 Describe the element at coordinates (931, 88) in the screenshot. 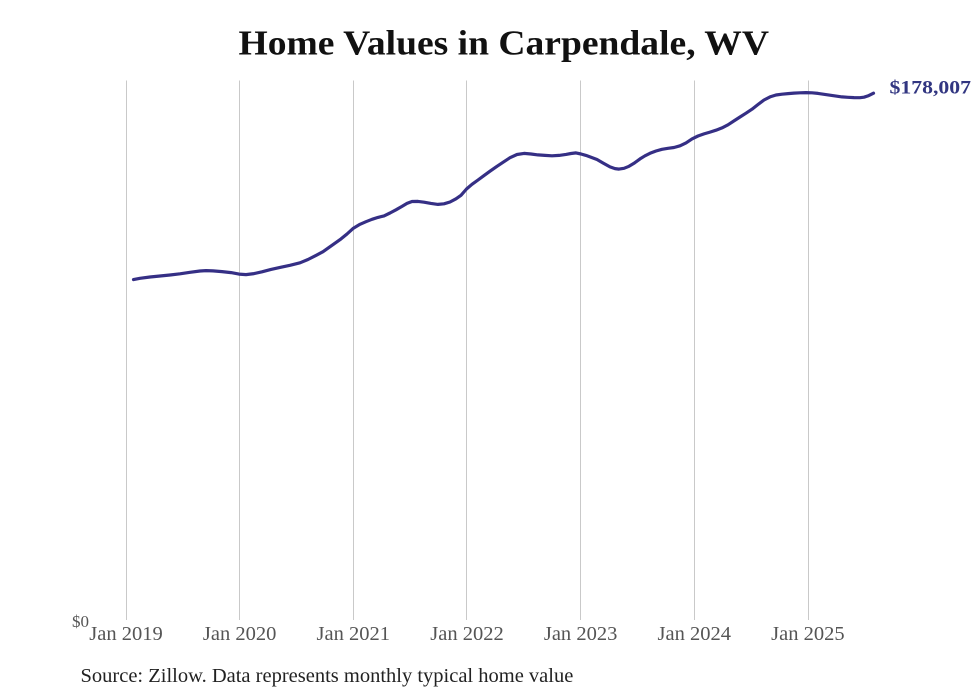

I see `svg-text: $178,007` at that location.